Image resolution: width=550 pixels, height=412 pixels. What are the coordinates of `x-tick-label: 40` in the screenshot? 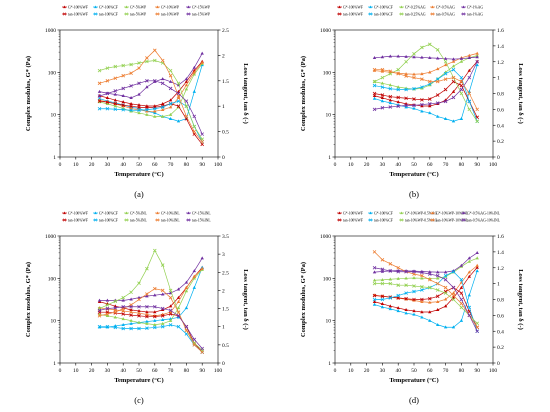 It's located at (398, 165).